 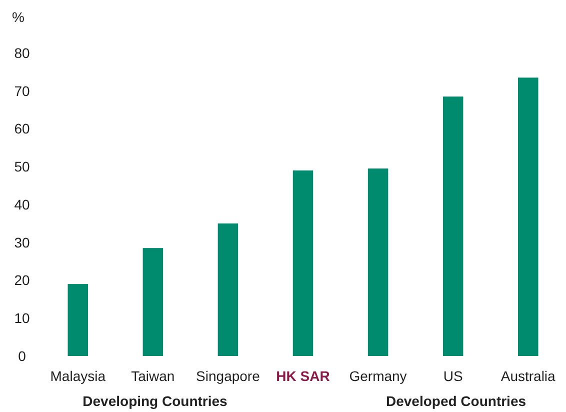 I want to click on y-tick-label: 70, so click(x=22, y=90).